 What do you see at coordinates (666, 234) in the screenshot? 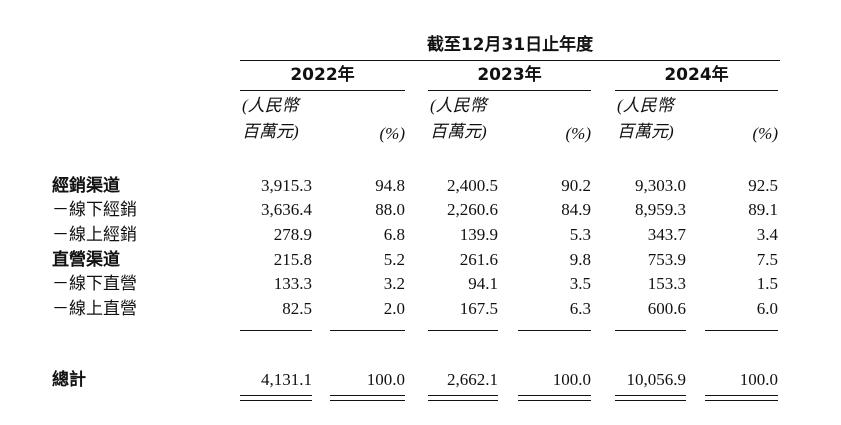
I see `cell-value: 343.7` at bounding box center [666, 234].